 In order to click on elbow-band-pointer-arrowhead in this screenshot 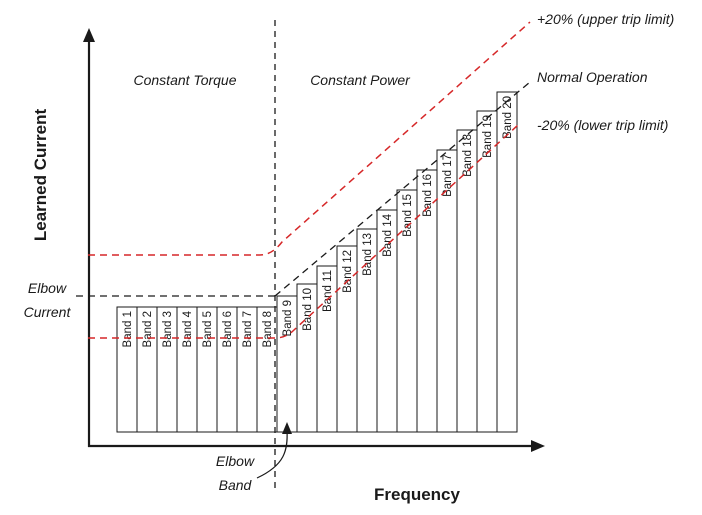, I will do `click(287, 428)`.